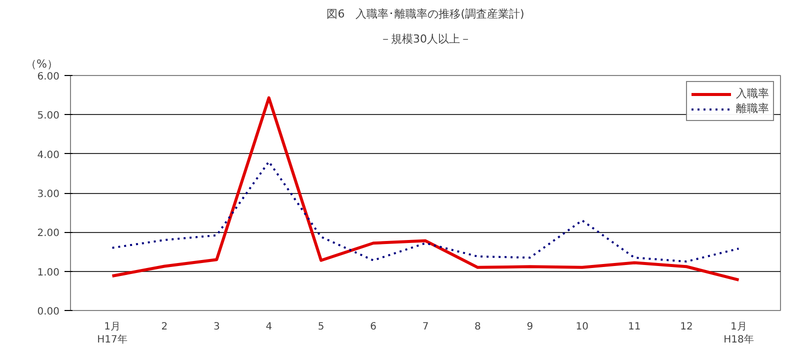  Describe the element at coordinates (48, 272) in the screenshot. I see `y-tick-label: 1.00` at that location.